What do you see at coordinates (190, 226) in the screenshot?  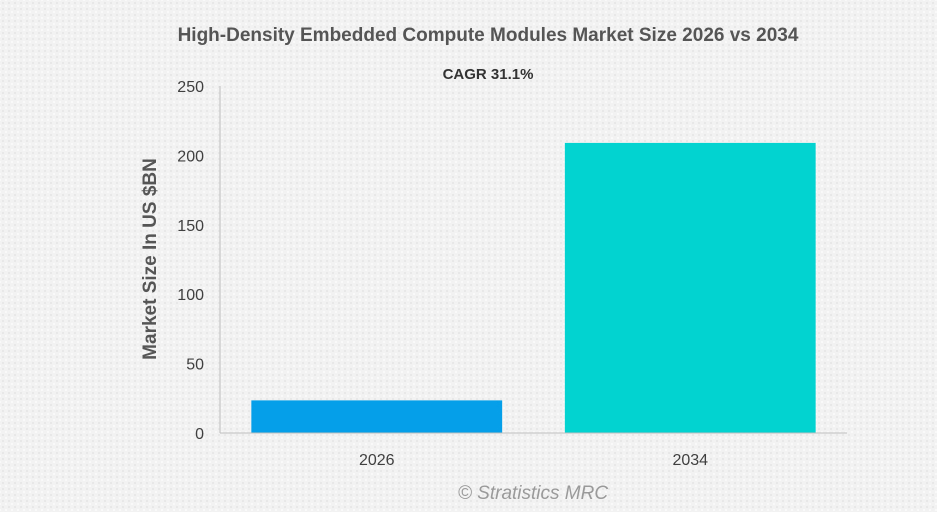 I see `y-tick-label: 150` at bounding box center [190, 226].